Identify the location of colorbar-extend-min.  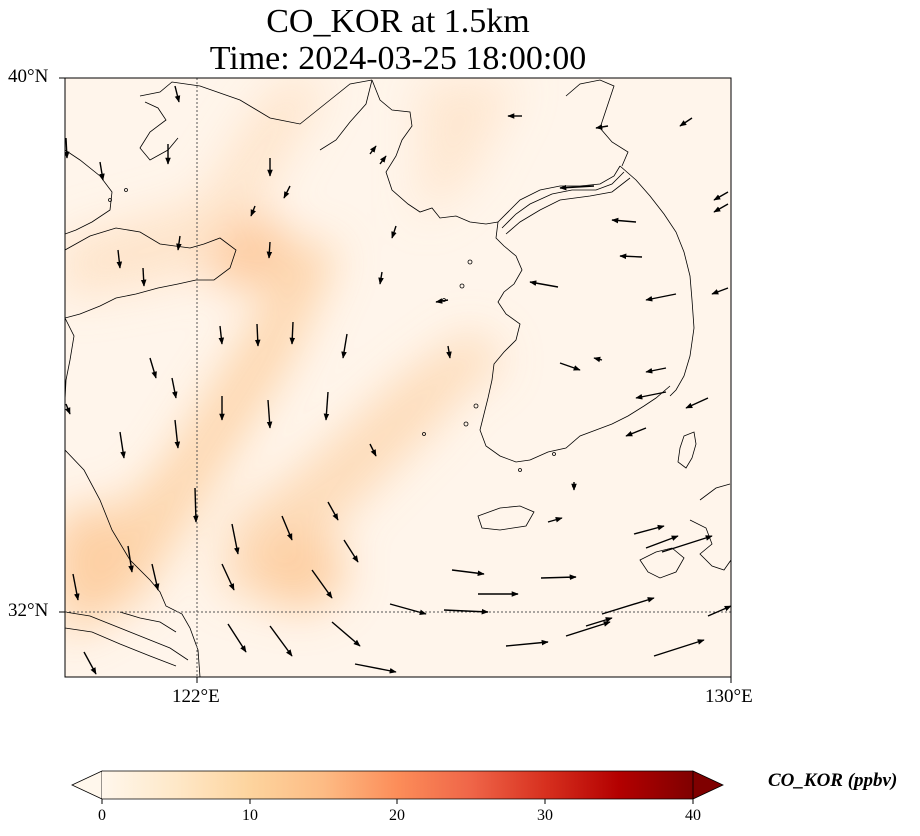
(87, 785).